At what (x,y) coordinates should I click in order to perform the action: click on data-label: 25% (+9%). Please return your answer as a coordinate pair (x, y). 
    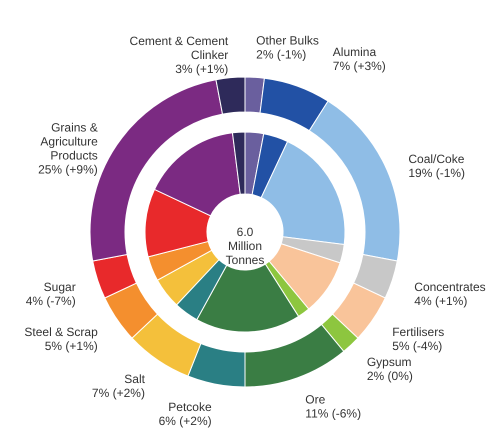
    Looking at the image, I should click on (68, 169).